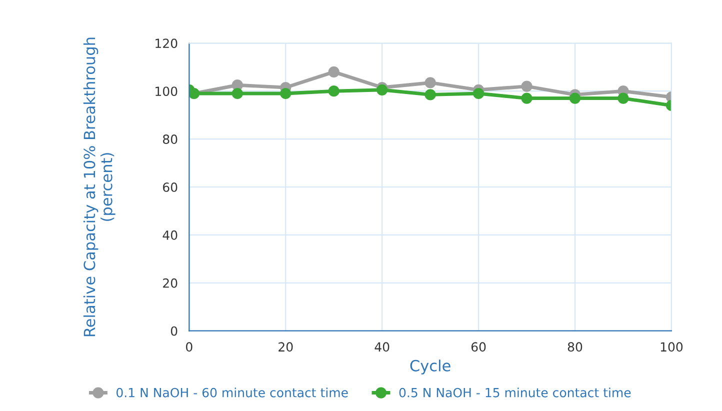 This screenshot has height=411, width=722. I want to click on y-tick-label: 0, so click(174, 331).